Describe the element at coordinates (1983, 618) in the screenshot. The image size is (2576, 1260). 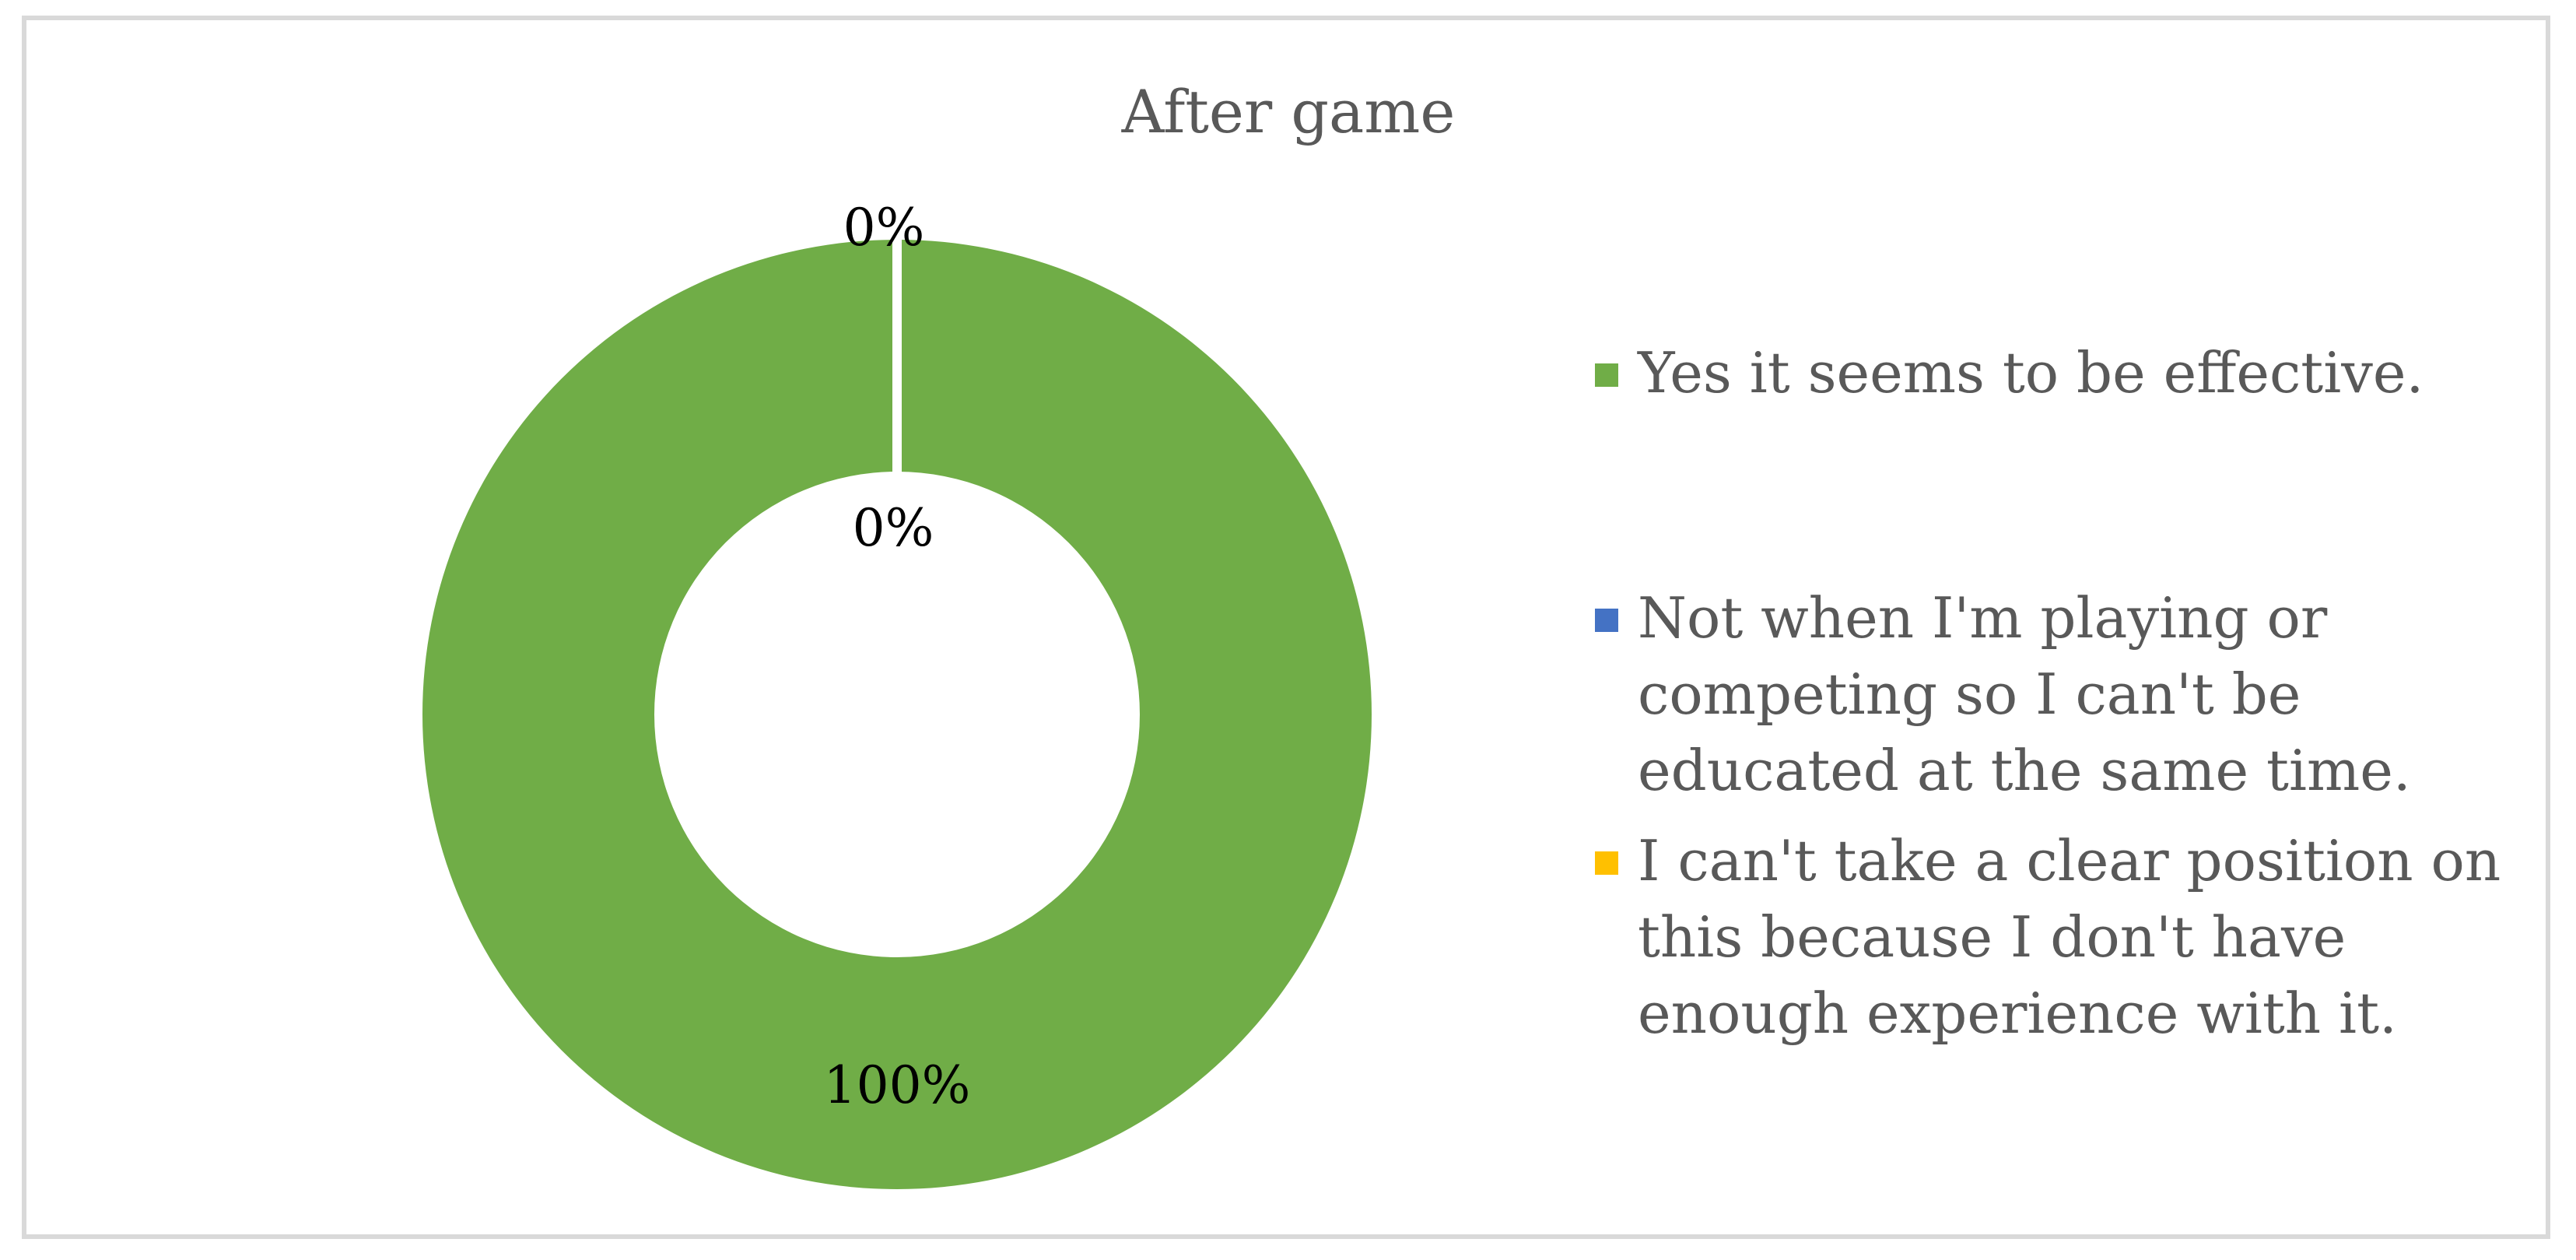
I see `legend-label-2-line-1: Not when I'm playing or` at that location.